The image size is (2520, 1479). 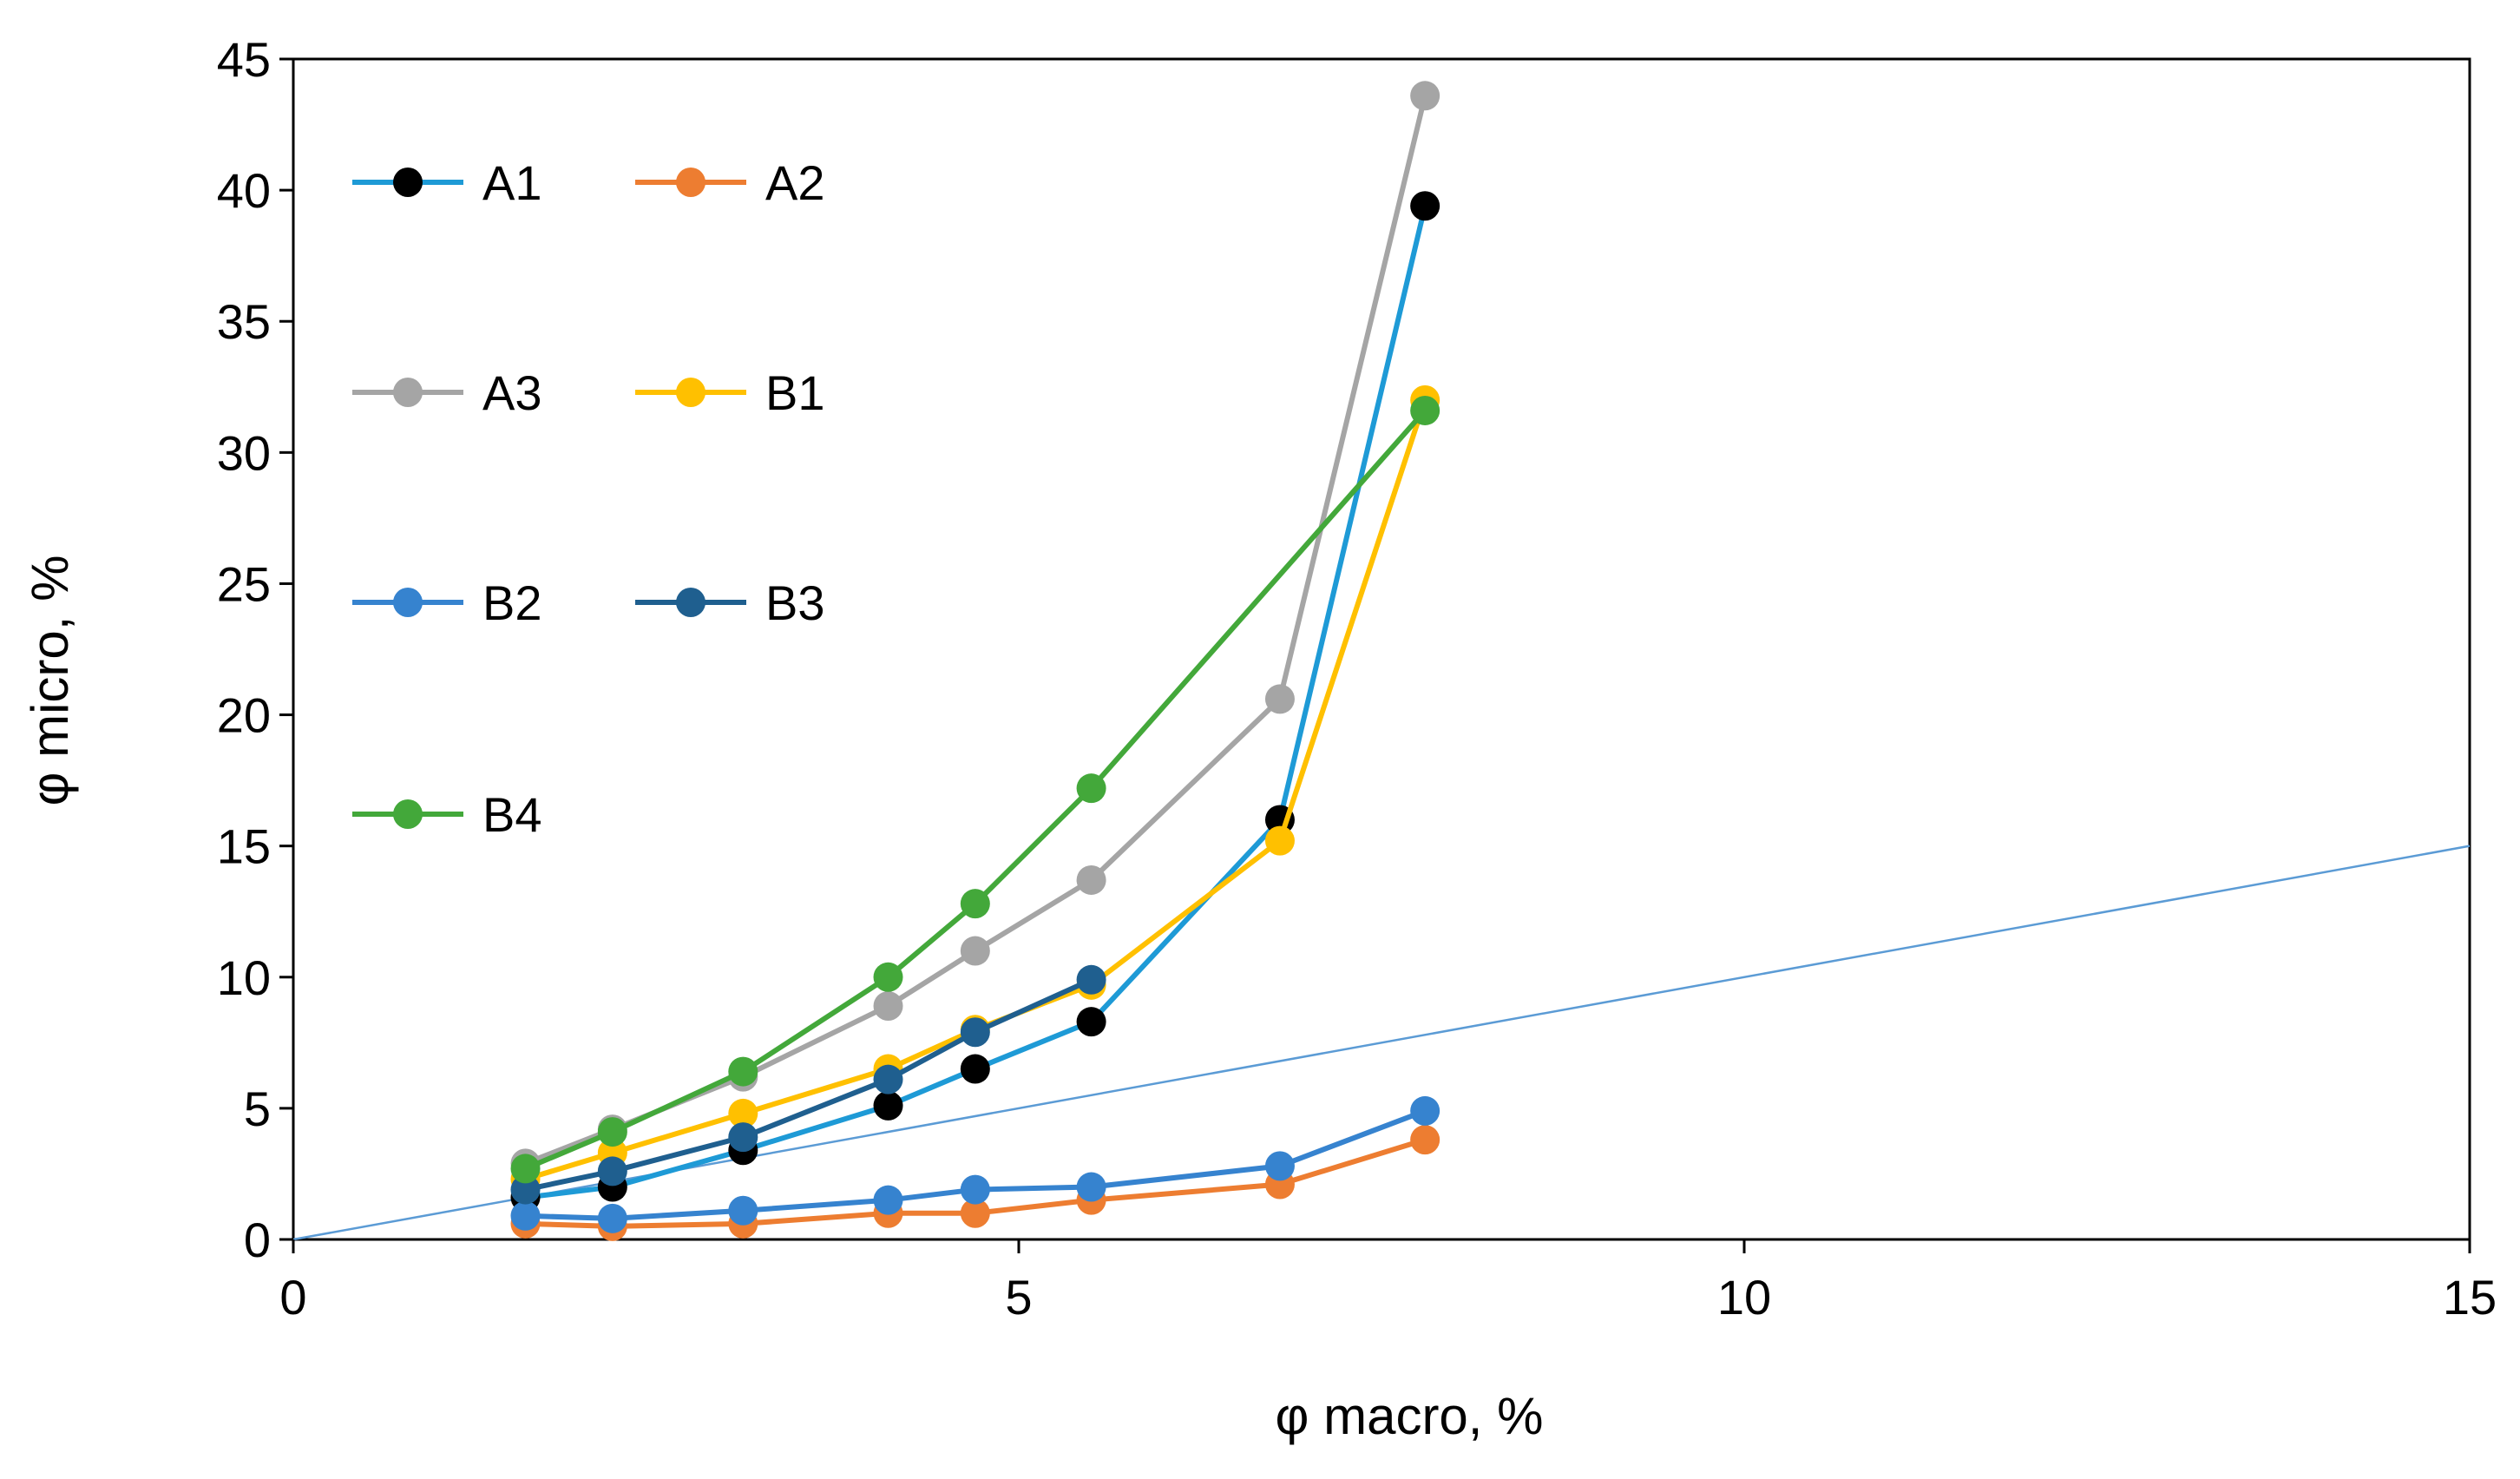 What do you see at coordinates (244, 190) in the screenshot?
I see `y-tick-label: 40` at bounding box center [244, 190].